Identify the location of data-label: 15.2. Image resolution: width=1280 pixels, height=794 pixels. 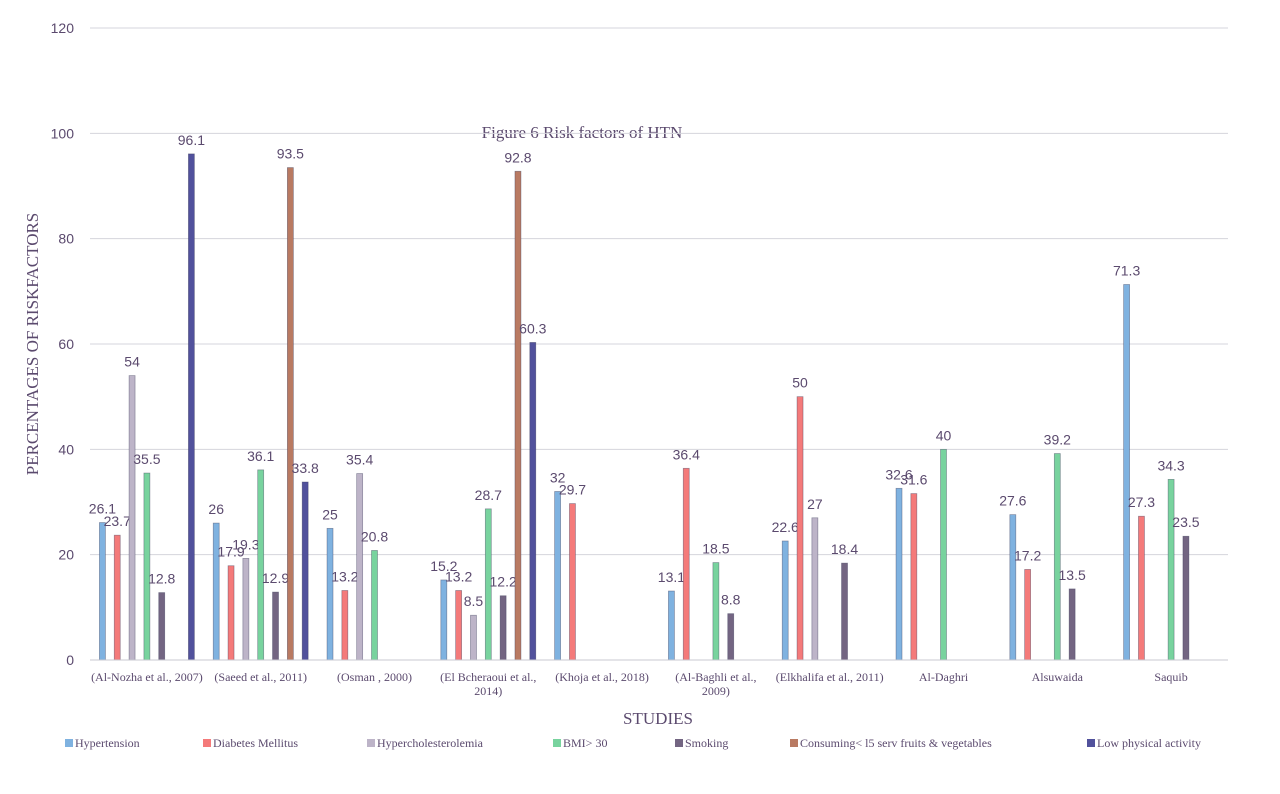
(443, 566).